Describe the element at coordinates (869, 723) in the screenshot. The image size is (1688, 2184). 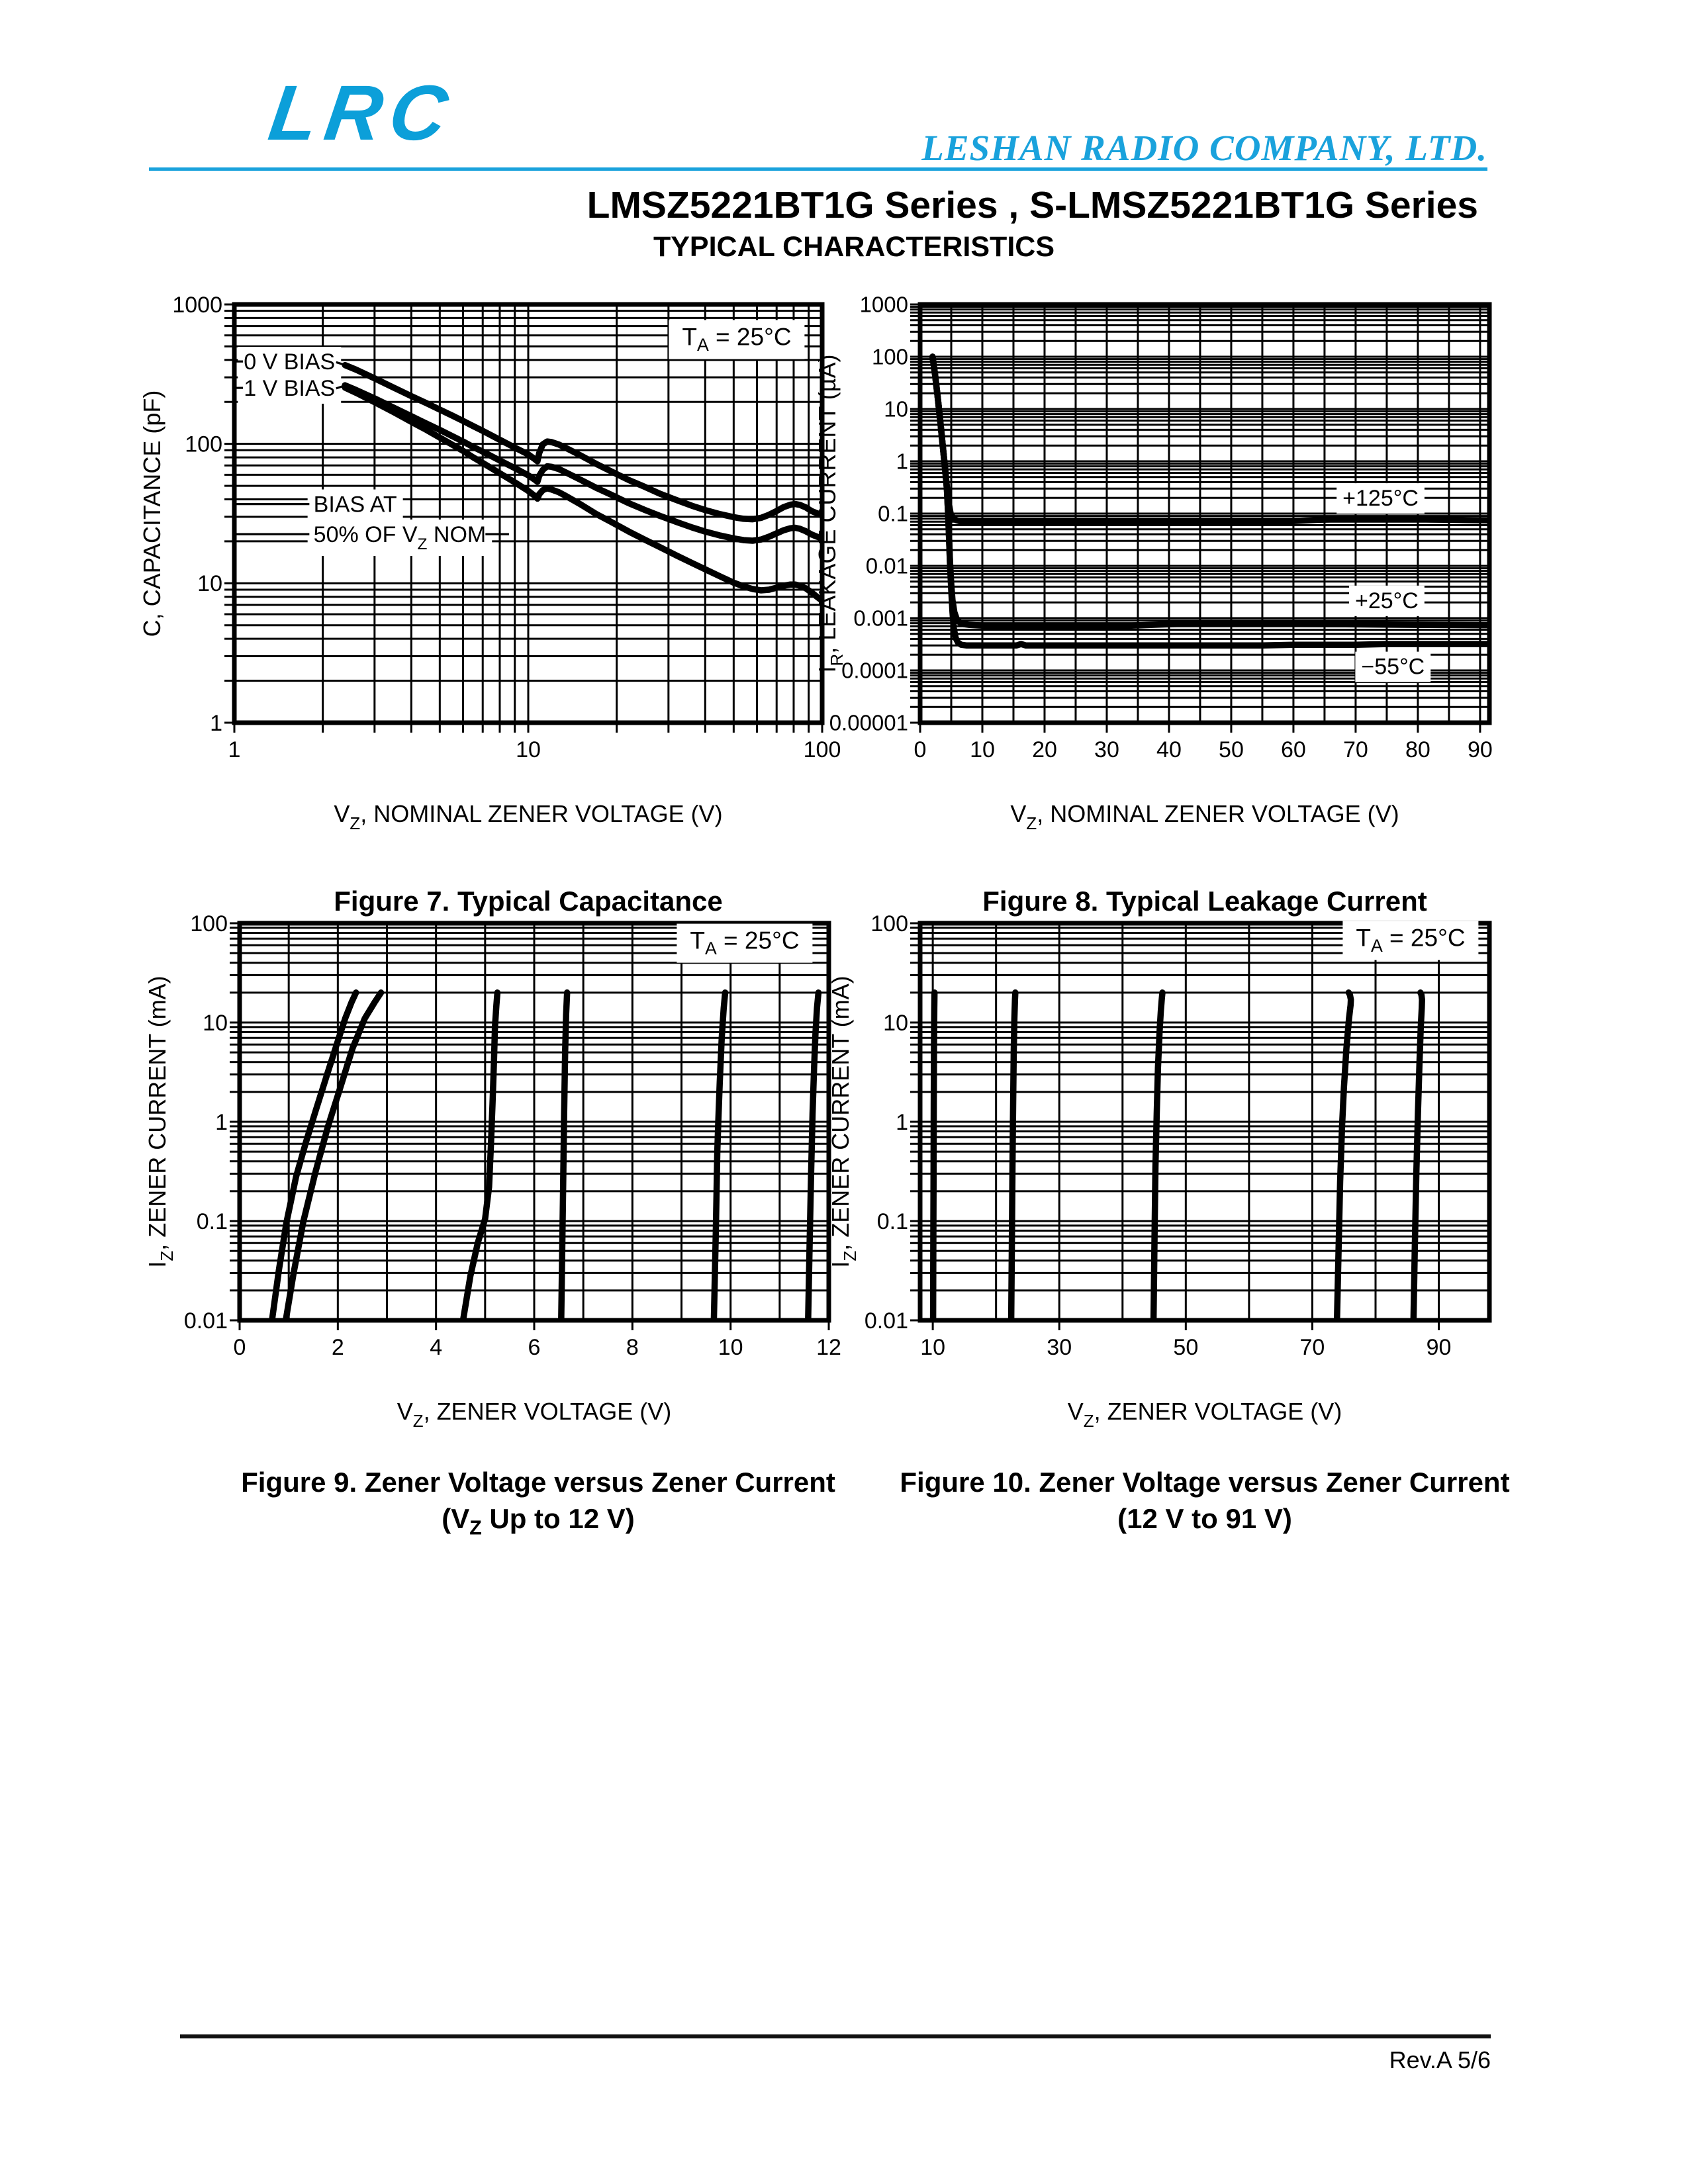
I see `svg-text: 0.00001` at that location.